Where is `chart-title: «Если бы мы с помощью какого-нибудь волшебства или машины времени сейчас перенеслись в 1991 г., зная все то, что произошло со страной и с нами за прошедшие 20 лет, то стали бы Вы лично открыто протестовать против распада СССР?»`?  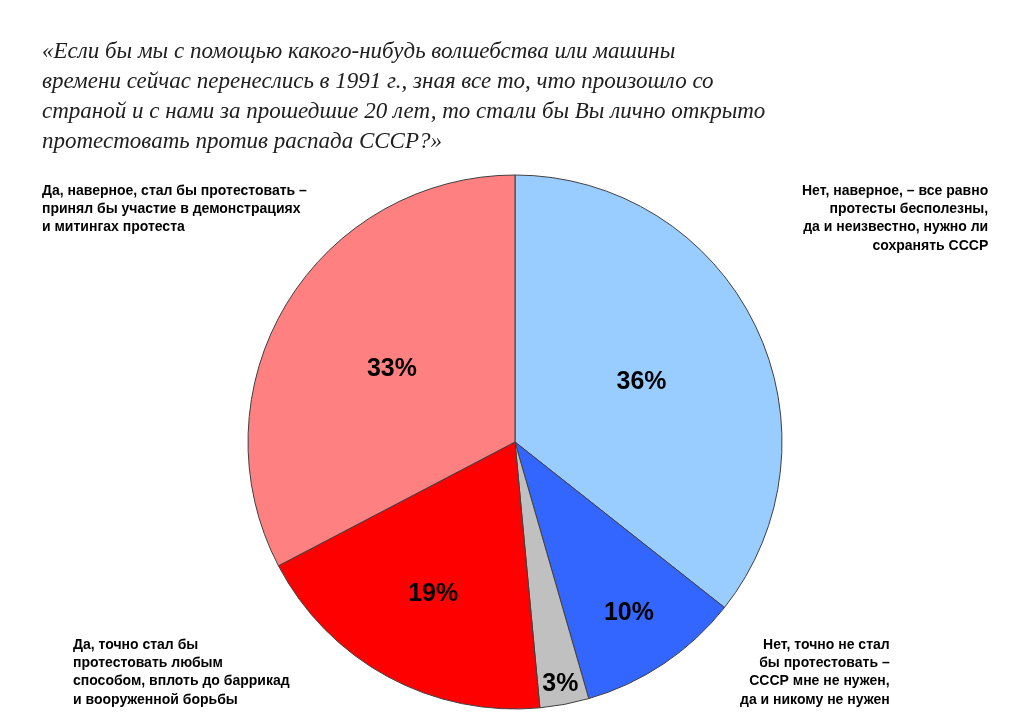
chart-title: «Если бы мы с помощью какого-нибудь волшебства или машины времени сейчас перенеслись в 1991 г., зная все то, что произошло со страной и с нами за прошедшие 20 лет, то стали бы Вы лично открыто протестовать против распада СССР?» is located at coordinates (404, 95).